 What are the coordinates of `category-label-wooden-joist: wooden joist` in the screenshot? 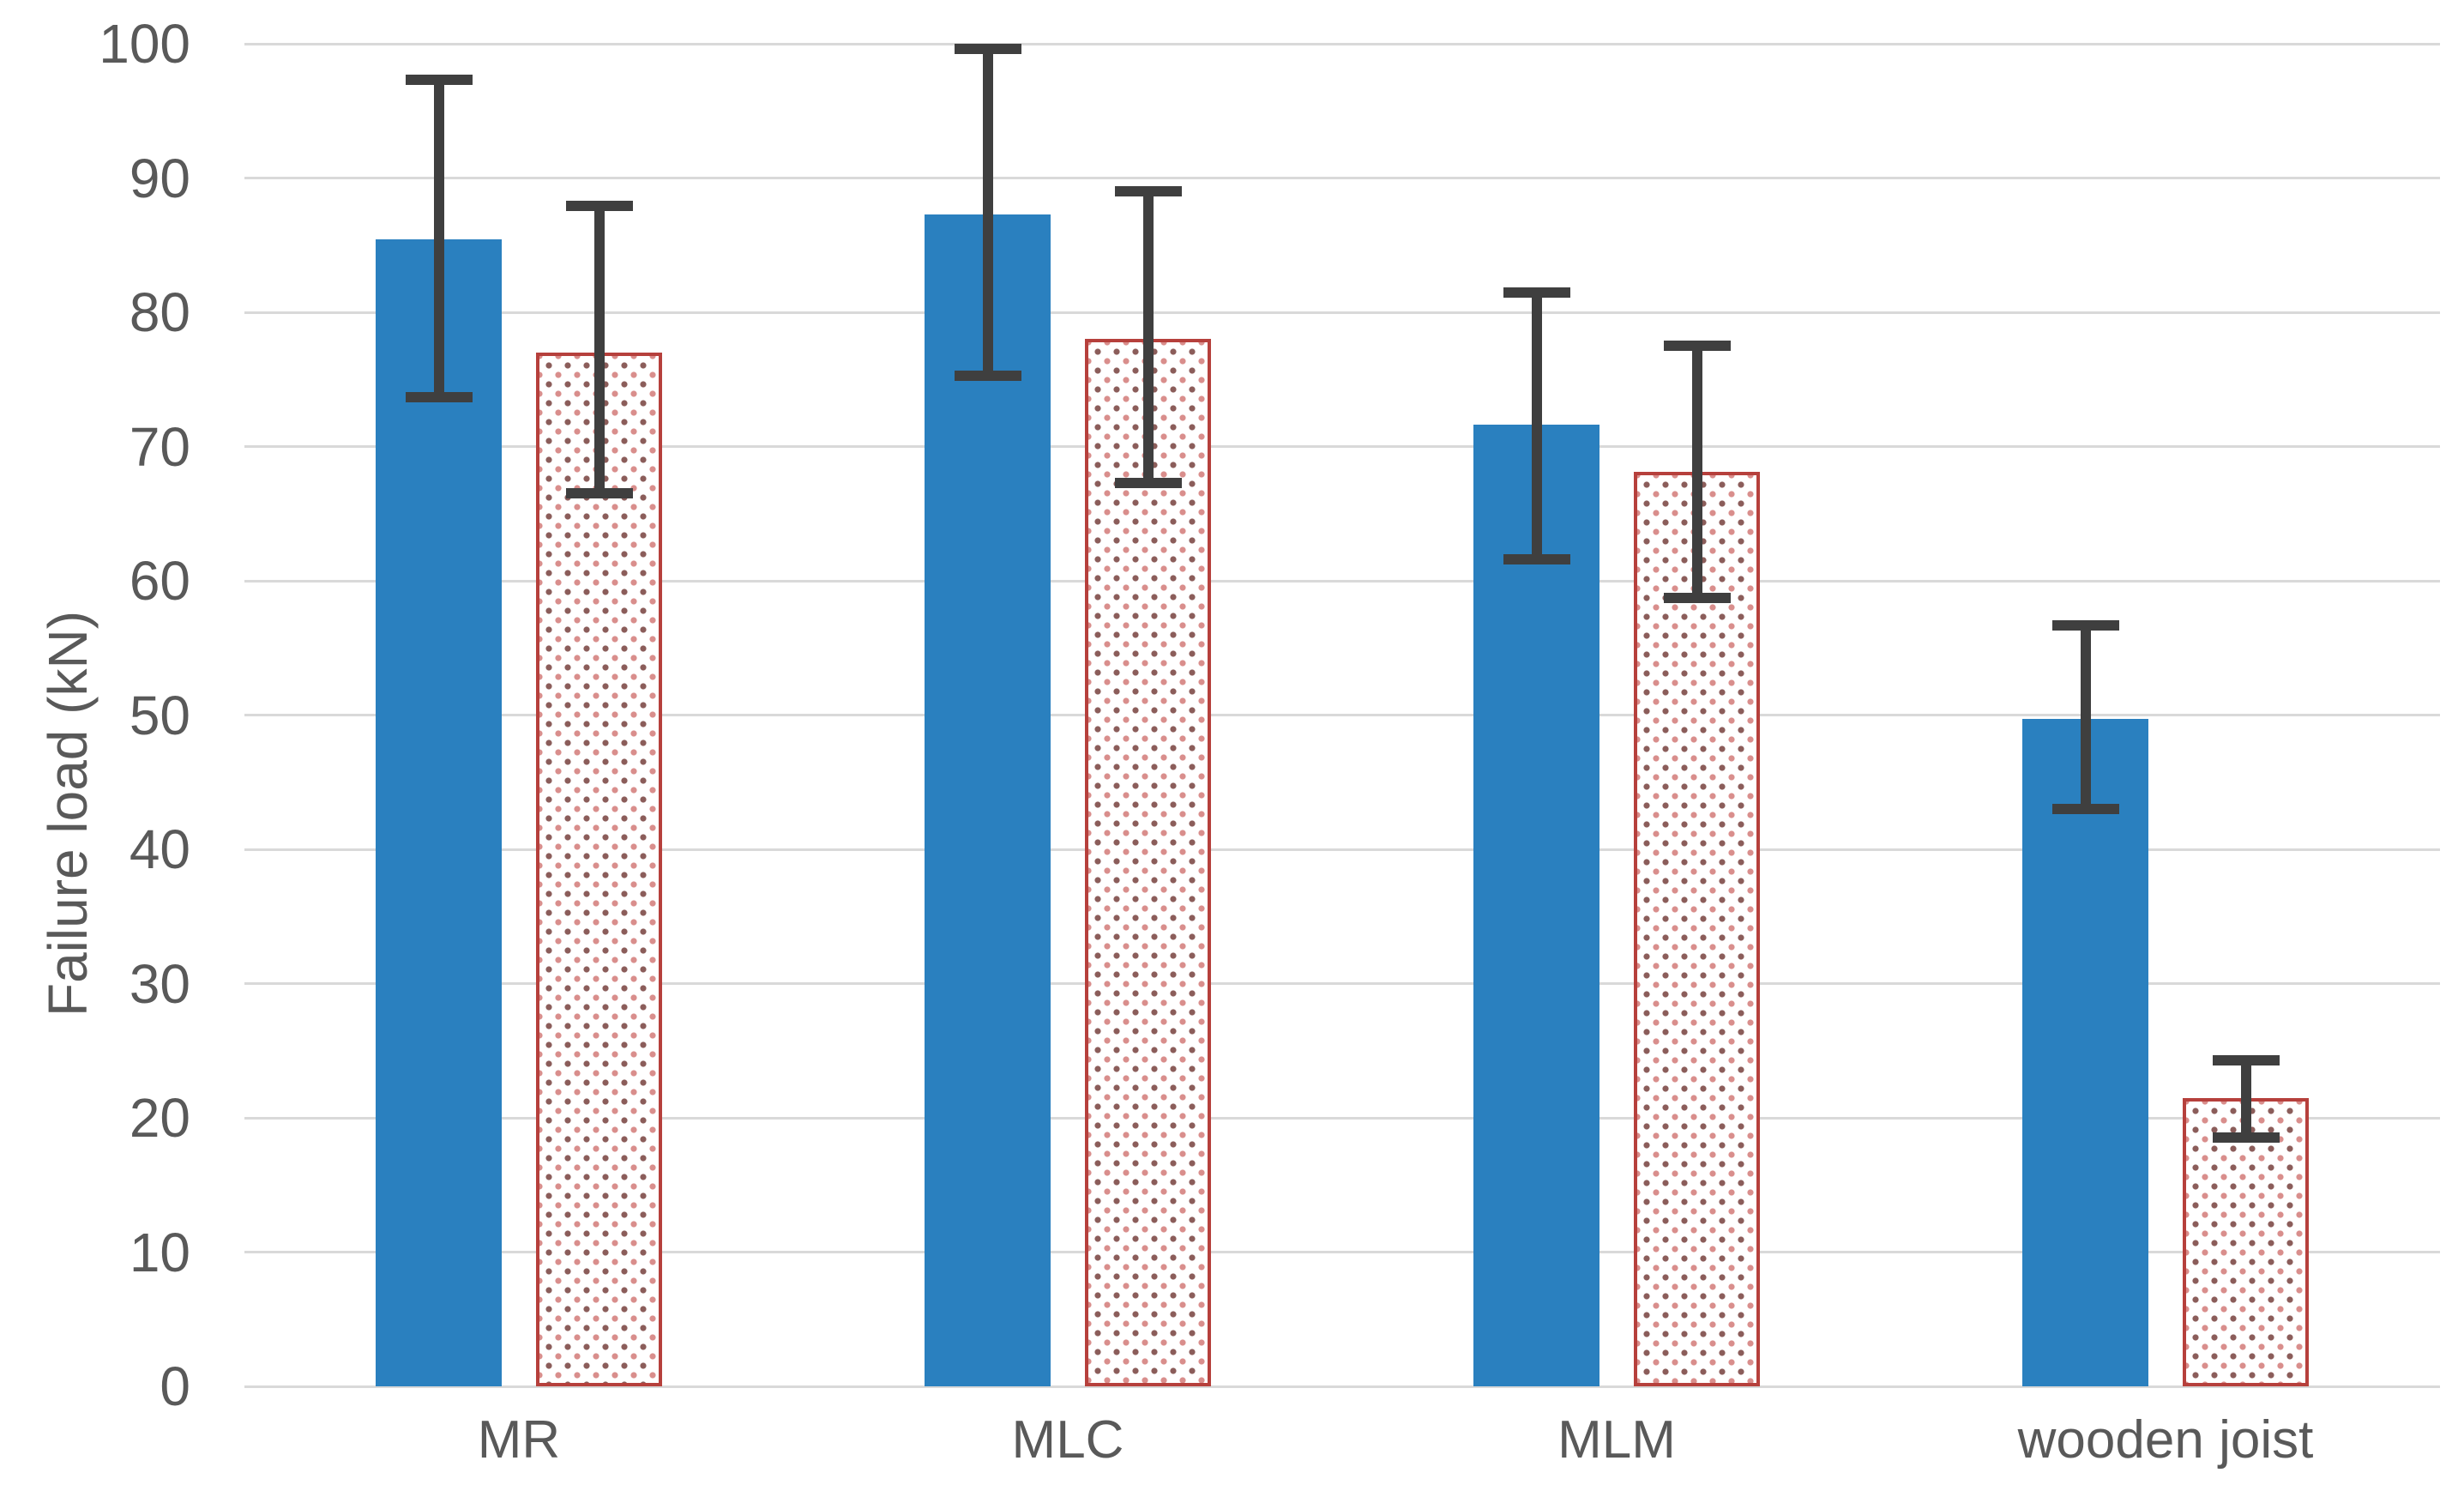 It's located at (2165, 1440).